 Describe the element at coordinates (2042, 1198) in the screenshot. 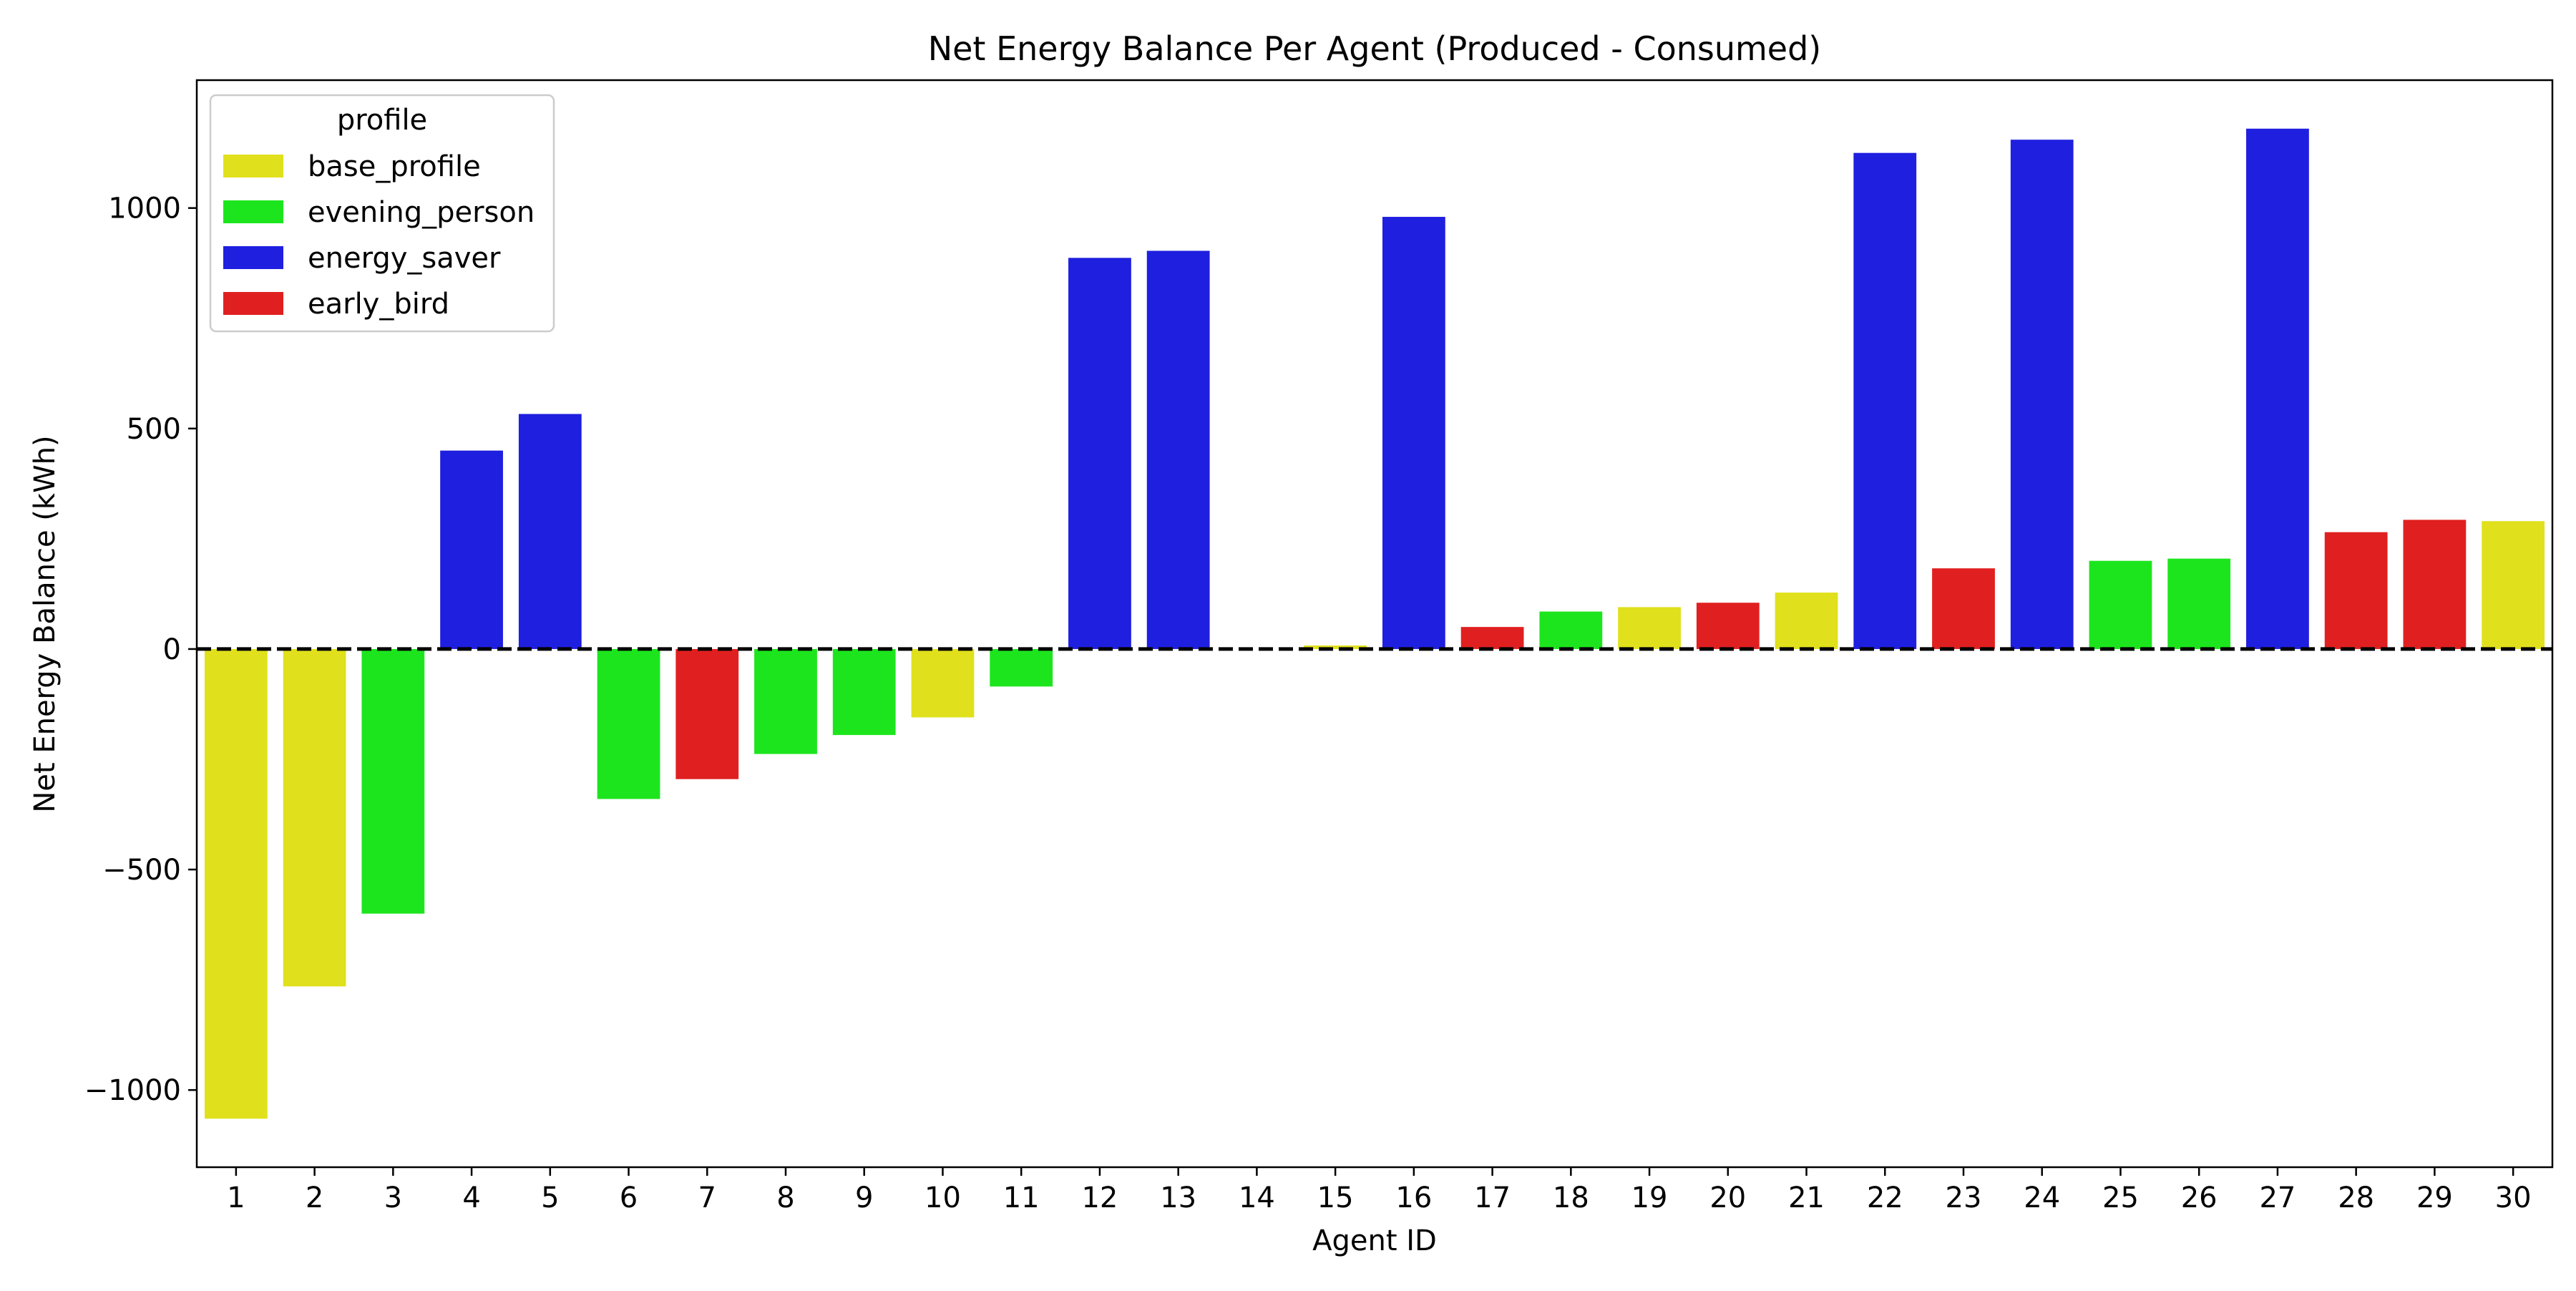

I see `x-tick-label: 24` at that location.